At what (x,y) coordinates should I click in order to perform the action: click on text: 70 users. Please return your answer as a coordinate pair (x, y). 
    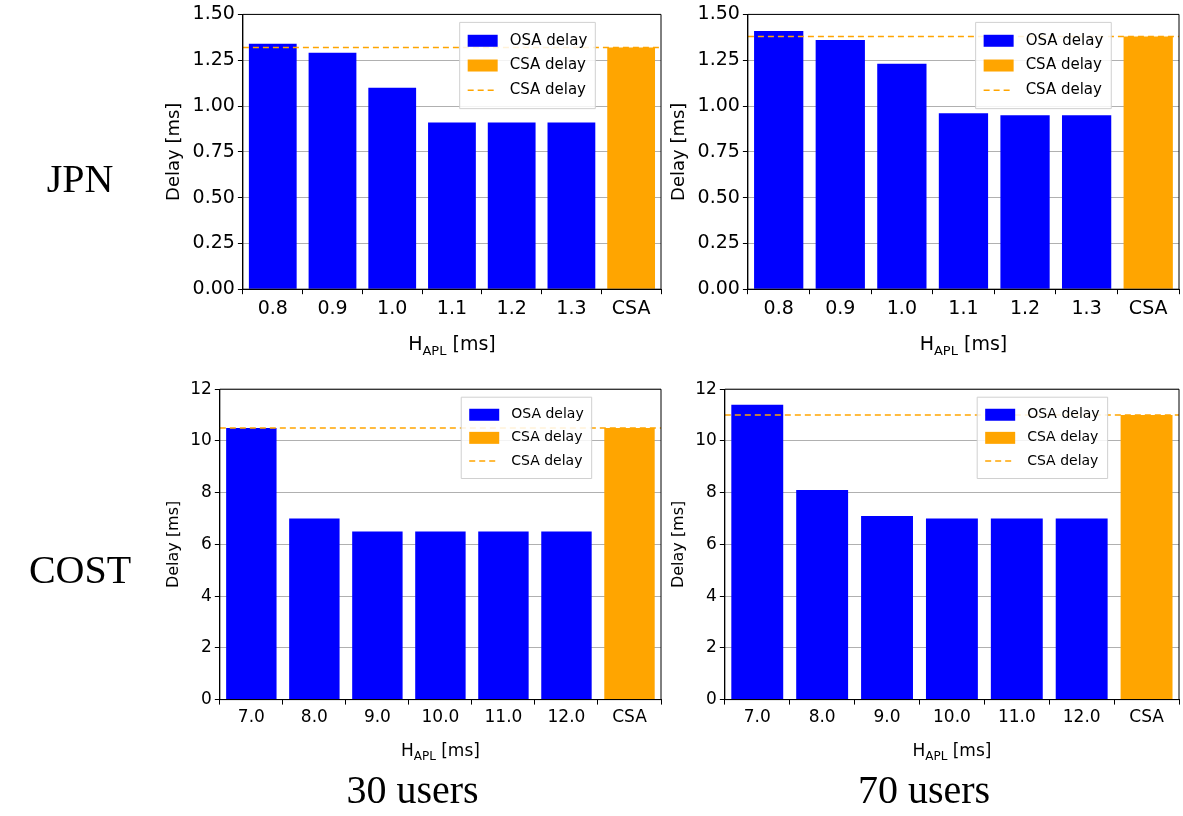
    Looking at the image, I should click on (924, 789).